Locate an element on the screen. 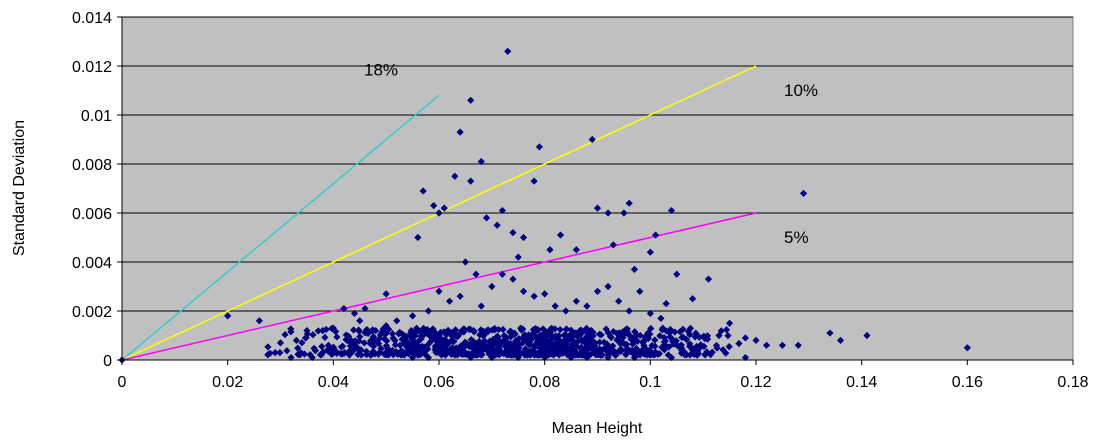 The width and height of the screenshot is (1097, 444). x-tick-label: 0 is located at coordinates (122, 382).